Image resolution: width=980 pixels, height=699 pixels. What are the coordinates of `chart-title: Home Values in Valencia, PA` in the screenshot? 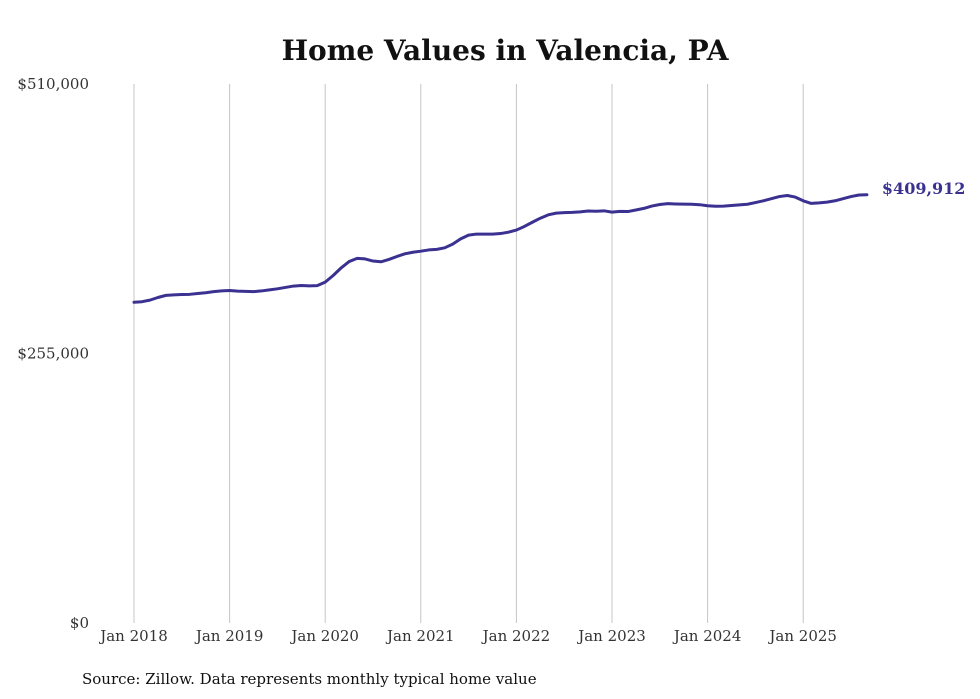 It's located at (506, 50).